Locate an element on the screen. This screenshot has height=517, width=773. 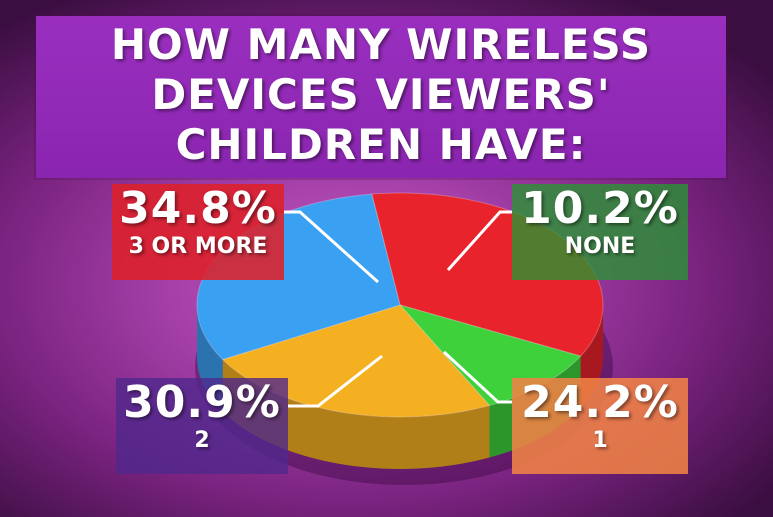
leader-line-none is located at coordinates (479, 241).